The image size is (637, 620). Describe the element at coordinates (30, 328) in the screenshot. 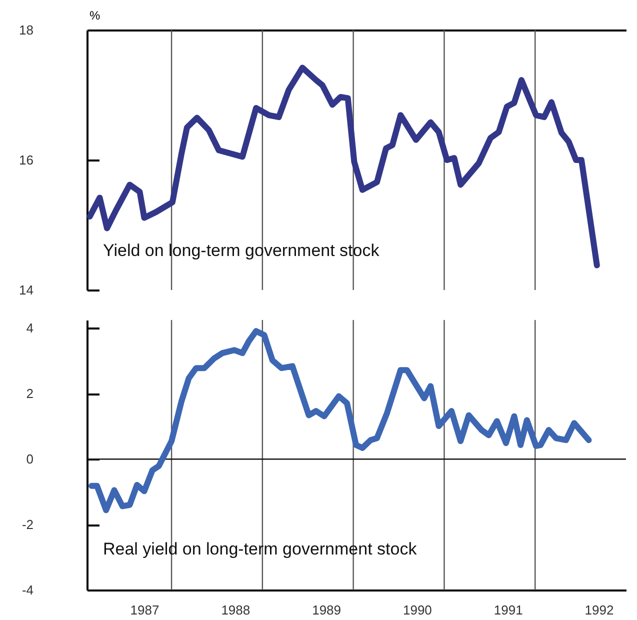

I see `y-tick-label: 4` at that location.